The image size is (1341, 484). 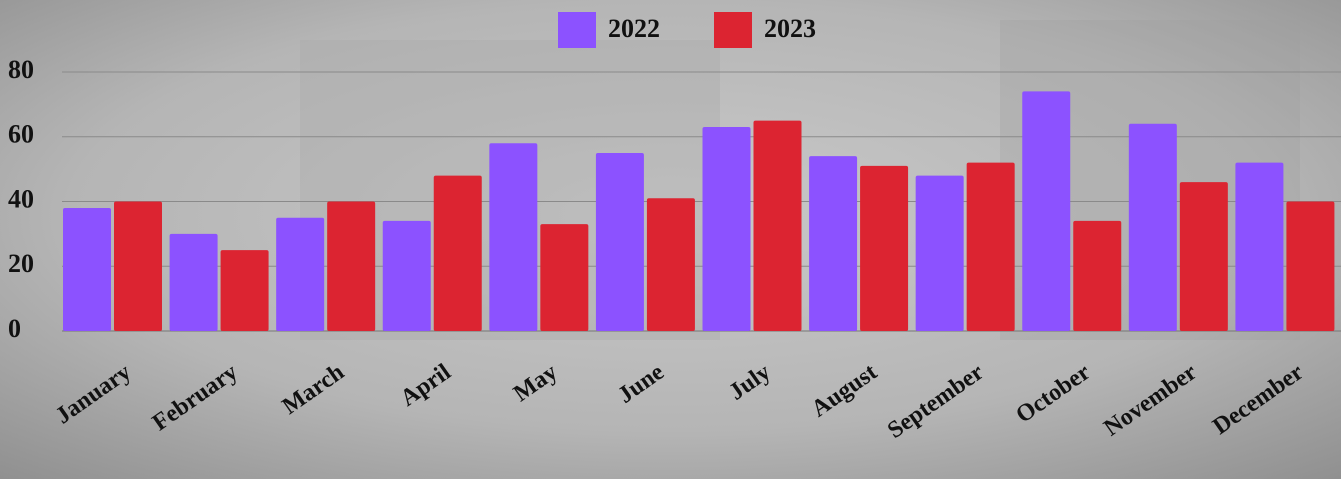 I want to click on y-tick-label: 60, so click(x=21, y=134).